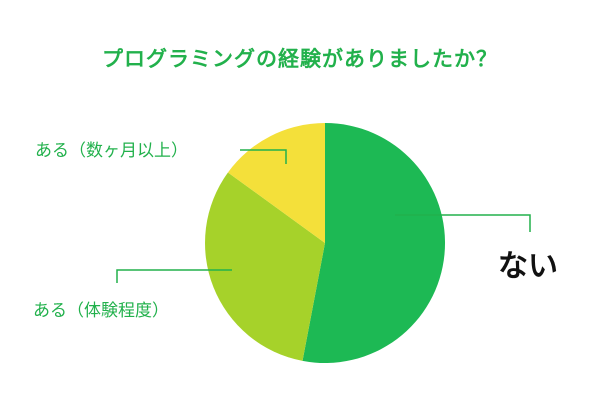 The height and width of the screenshot is (400, 600). What do you see at coordinates (528, 266) in the screenshot?
I see `slice-label-nai: ない` at bounding box center [528, 266].